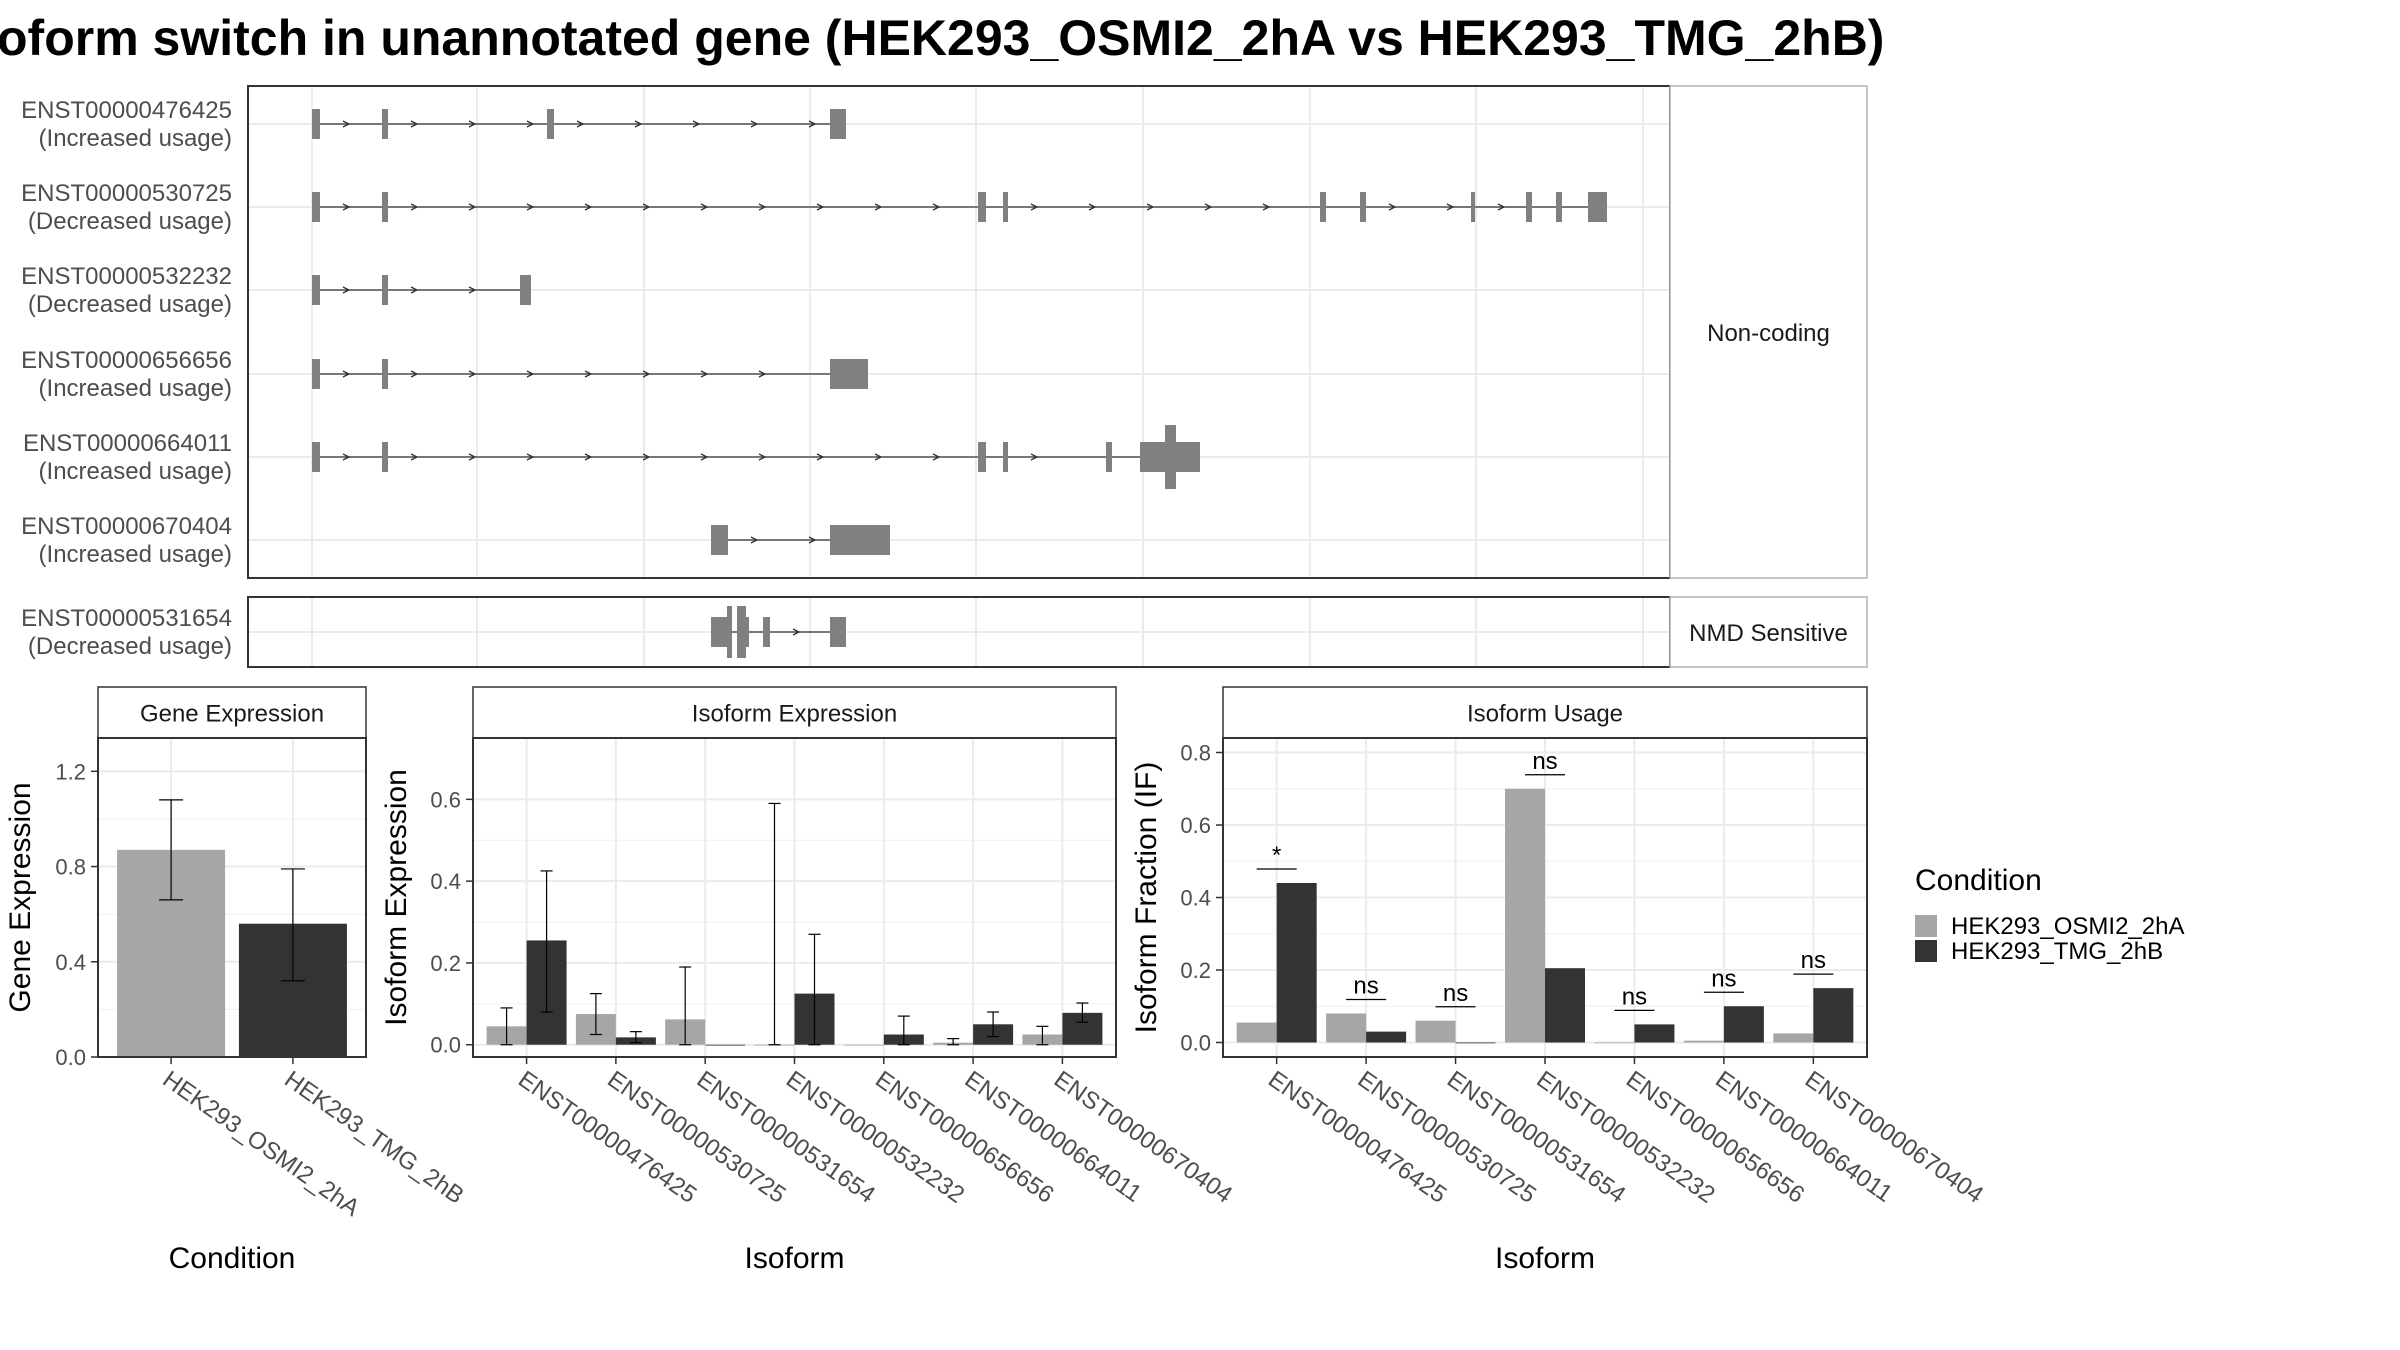  Describe the element at coordinates (126, 276) in the screenshot. I see `transcript-id-label: ENST00000532232` at that location.